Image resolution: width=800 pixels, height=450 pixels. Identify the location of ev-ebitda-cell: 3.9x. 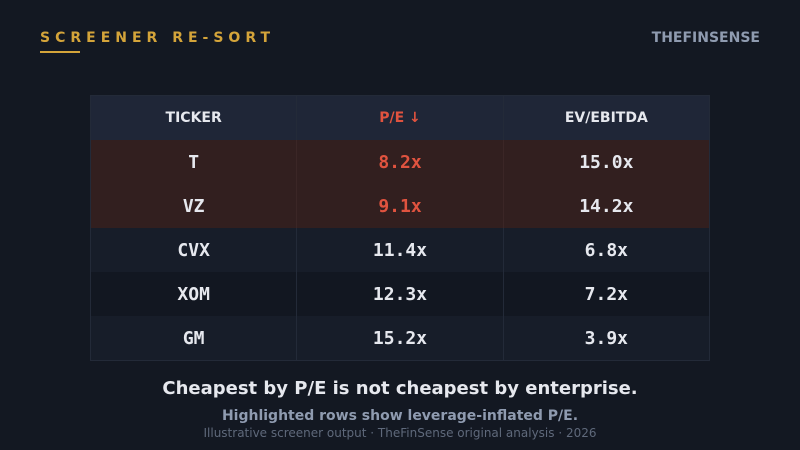
(606, 338).